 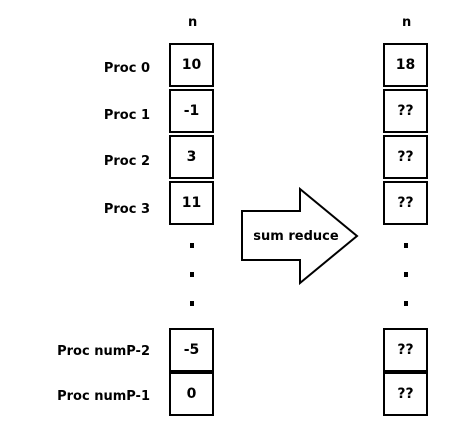 I want to click on sum-reduce-arrow-icon: sum reduce, so click(x=300, y=236).